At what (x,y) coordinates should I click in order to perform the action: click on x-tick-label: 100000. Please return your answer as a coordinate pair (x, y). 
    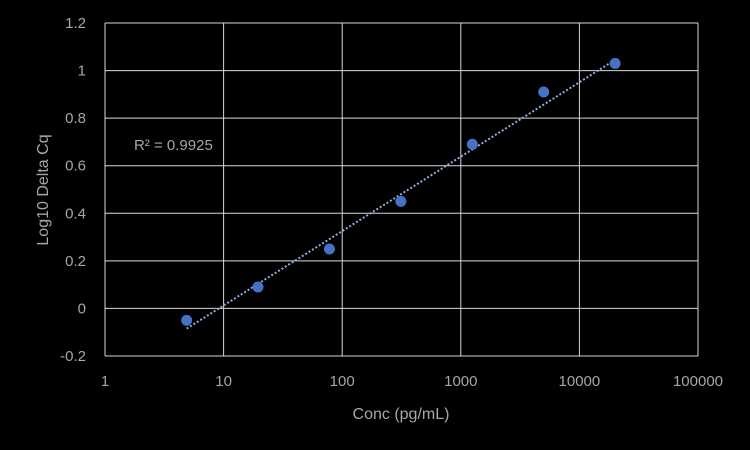
    Looking at the image, I should click on (698, 381).